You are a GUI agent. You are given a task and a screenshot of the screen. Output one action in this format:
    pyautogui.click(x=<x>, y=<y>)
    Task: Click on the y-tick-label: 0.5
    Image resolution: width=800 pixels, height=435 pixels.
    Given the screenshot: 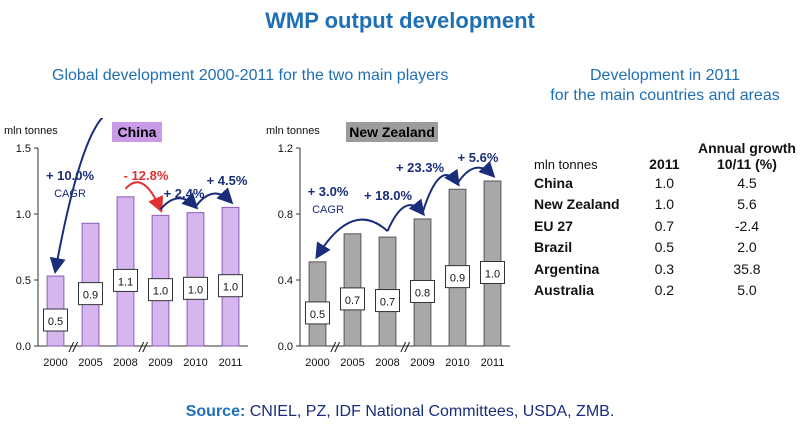 What is the action you would take?
    pyautogui.click(x=23, y=281)
    